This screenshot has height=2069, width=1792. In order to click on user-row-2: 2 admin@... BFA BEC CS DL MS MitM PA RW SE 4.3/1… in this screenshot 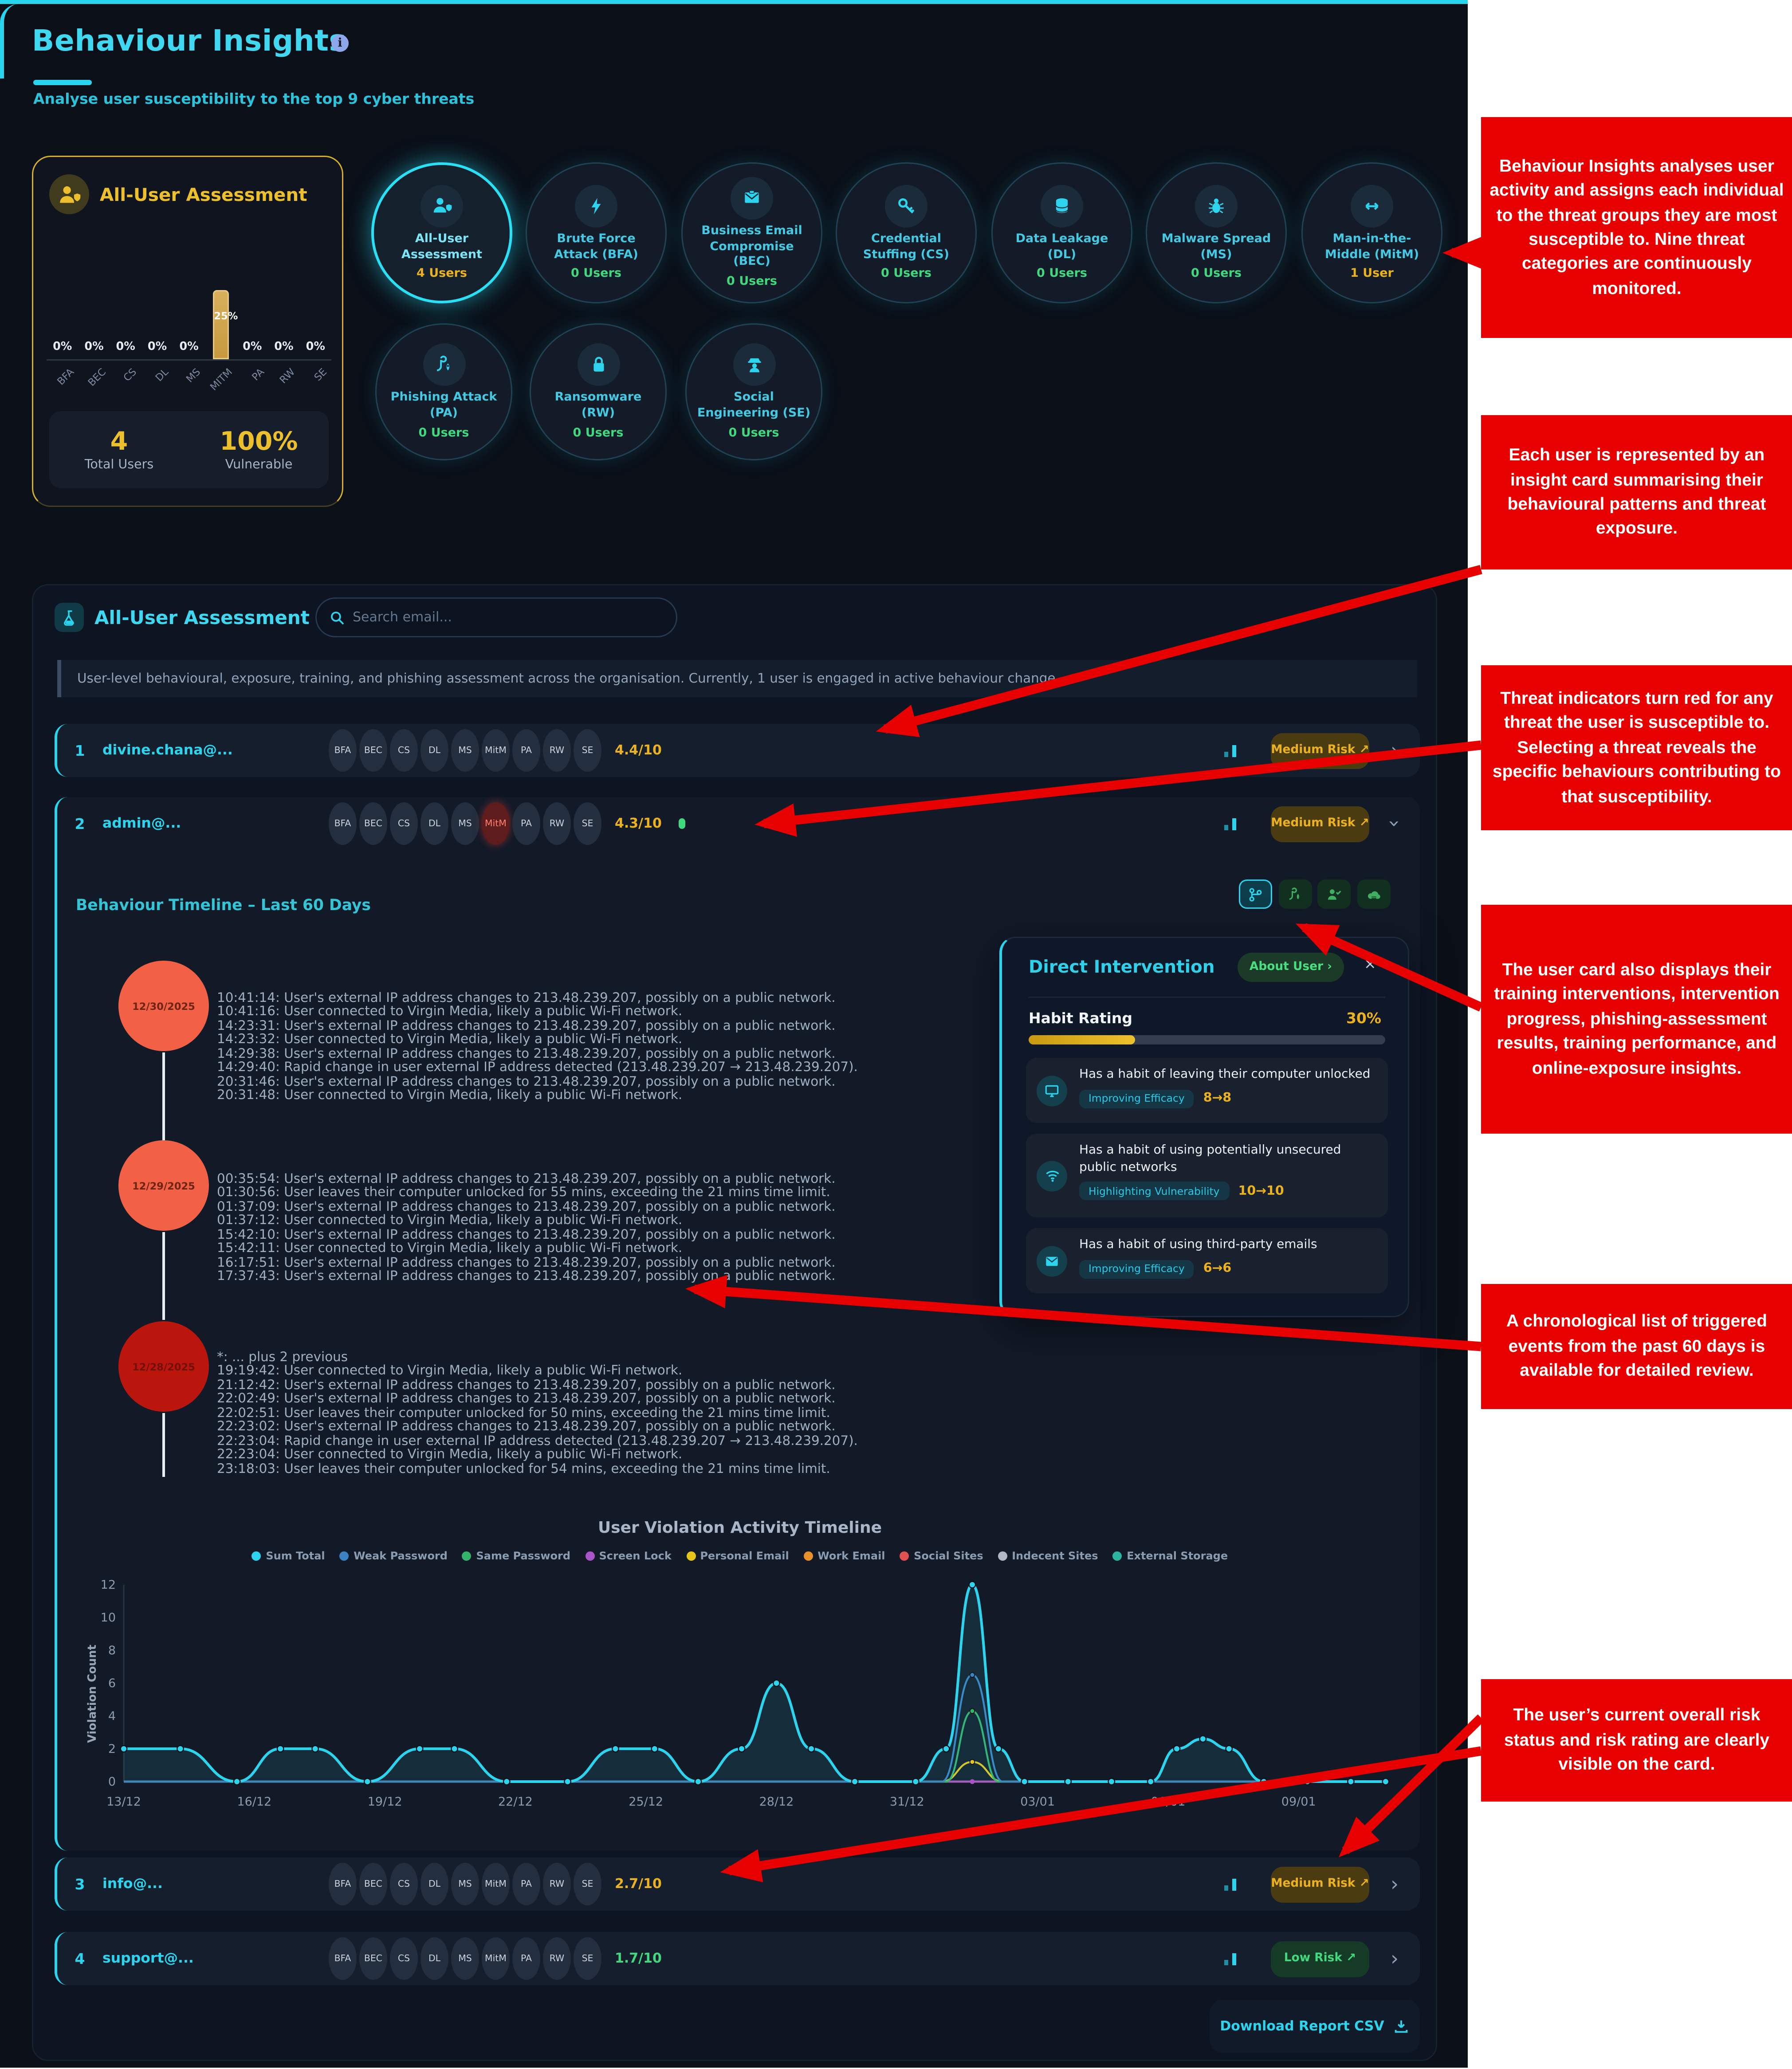, I will do `click(738, 823)`.